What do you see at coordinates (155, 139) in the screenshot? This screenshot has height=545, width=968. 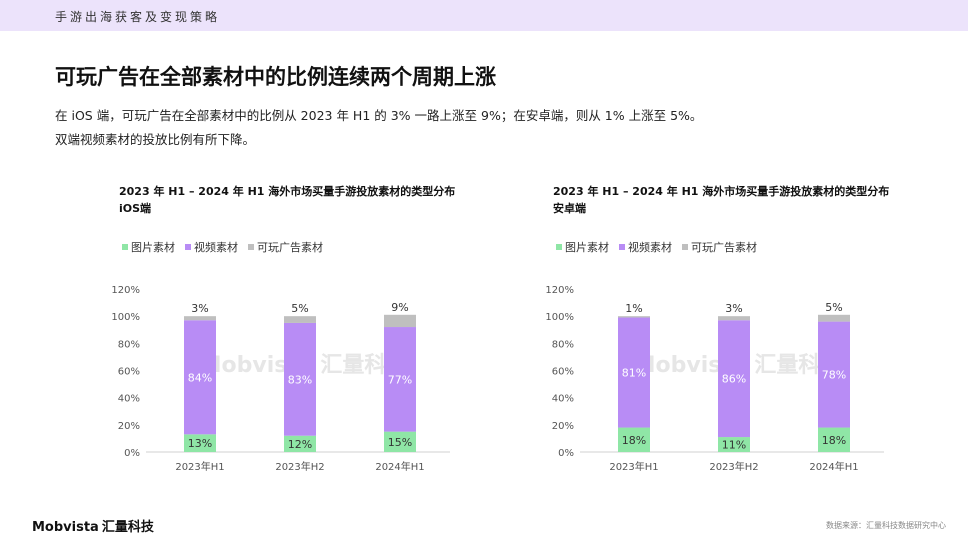 I see `subtitle-line-2: 双端视频素材的投放比例有所下降。` at bounding box center [155, 139].